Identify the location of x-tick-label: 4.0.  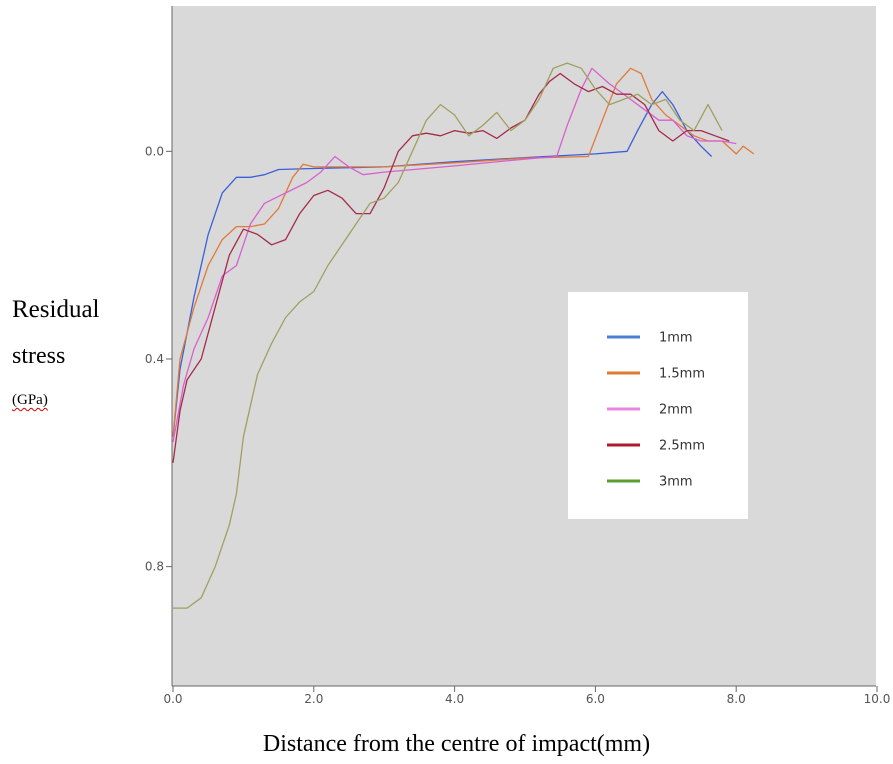
(454, 699).